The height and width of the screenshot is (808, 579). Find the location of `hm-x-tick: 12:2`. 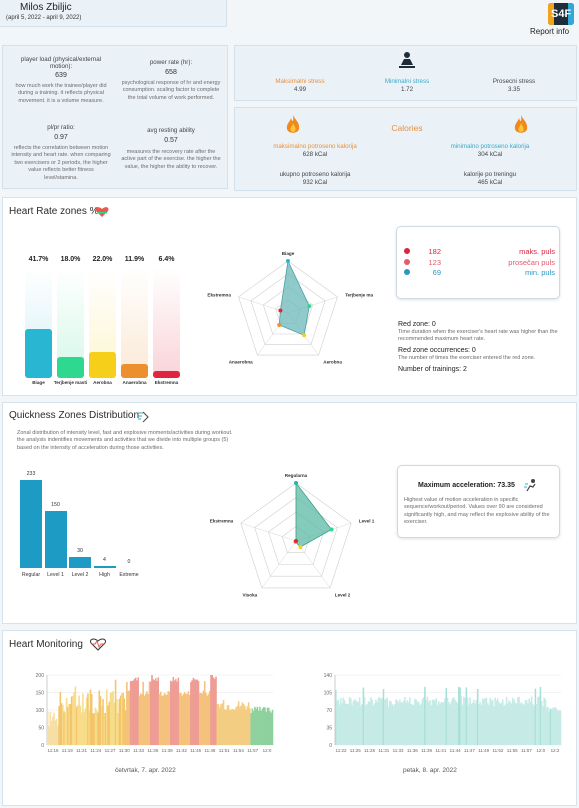

hm-x-tick: 12:2 is located at coordinates (555, 750).